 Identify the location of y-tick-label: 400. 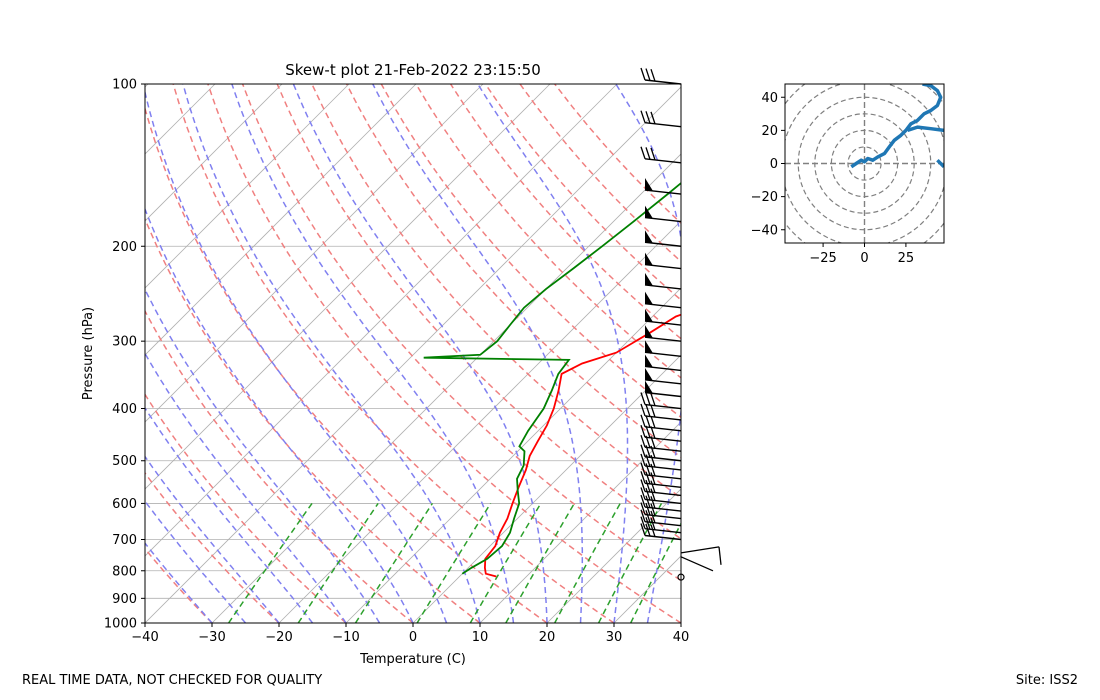
(124, 409).